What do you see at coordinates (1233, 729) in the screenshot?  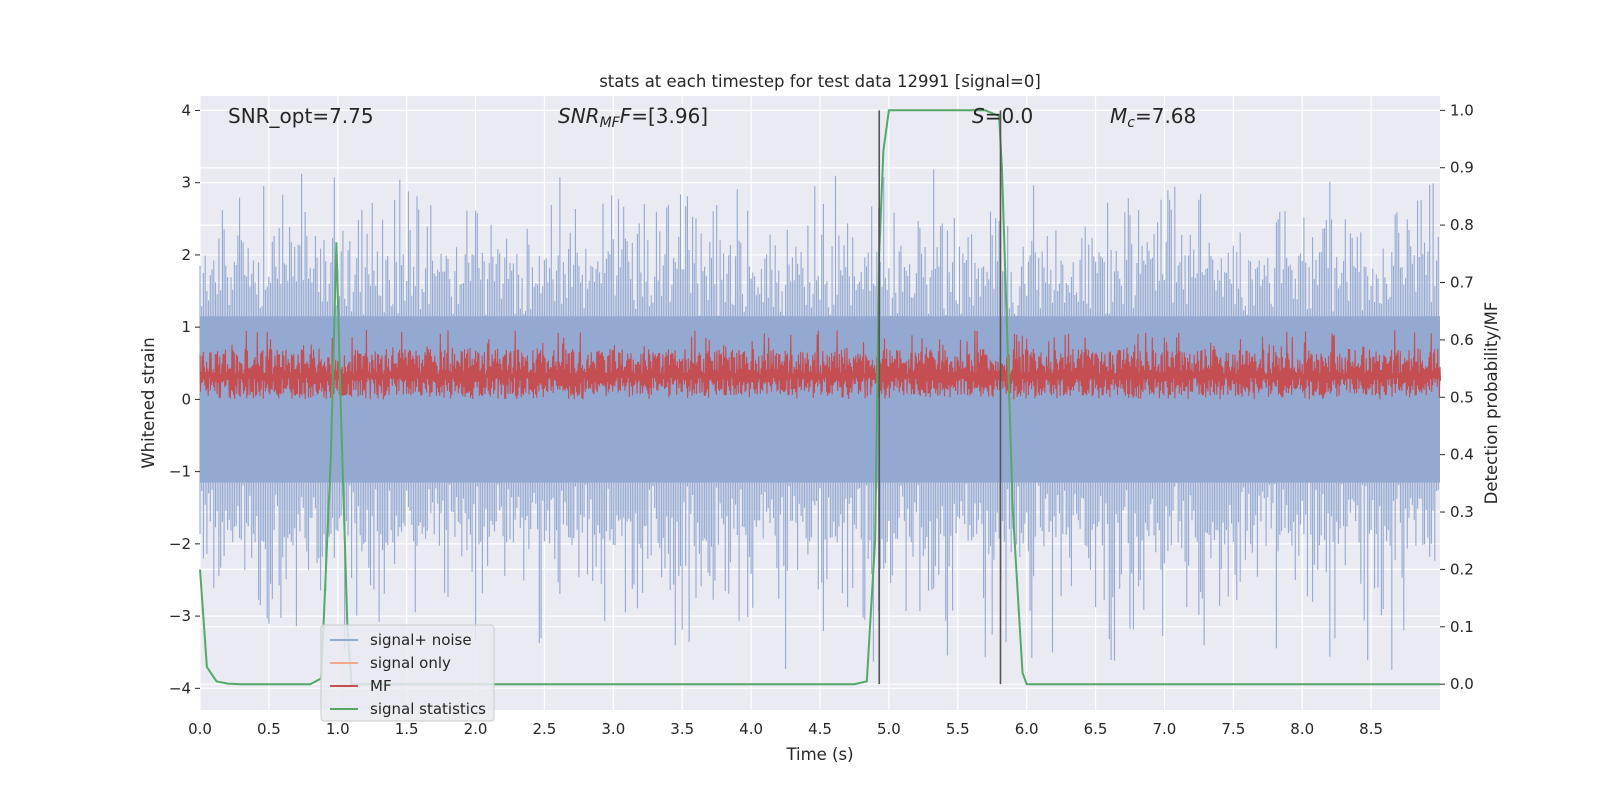 I see `x-tick-label: 7.5` at bounding box center [1233, 729].